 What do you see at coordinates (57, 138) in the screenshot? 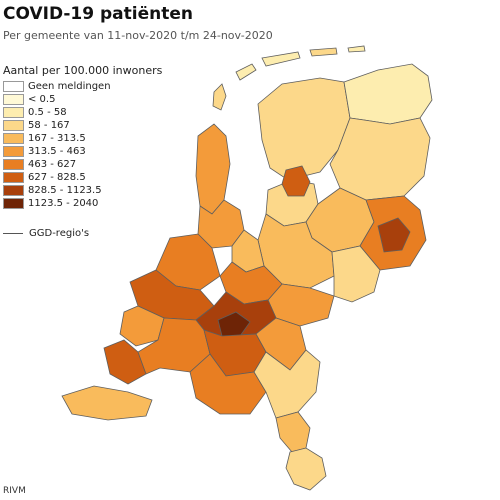
I see `legend-item-label: 167 - 313.5` at bounding box center [57, 138].